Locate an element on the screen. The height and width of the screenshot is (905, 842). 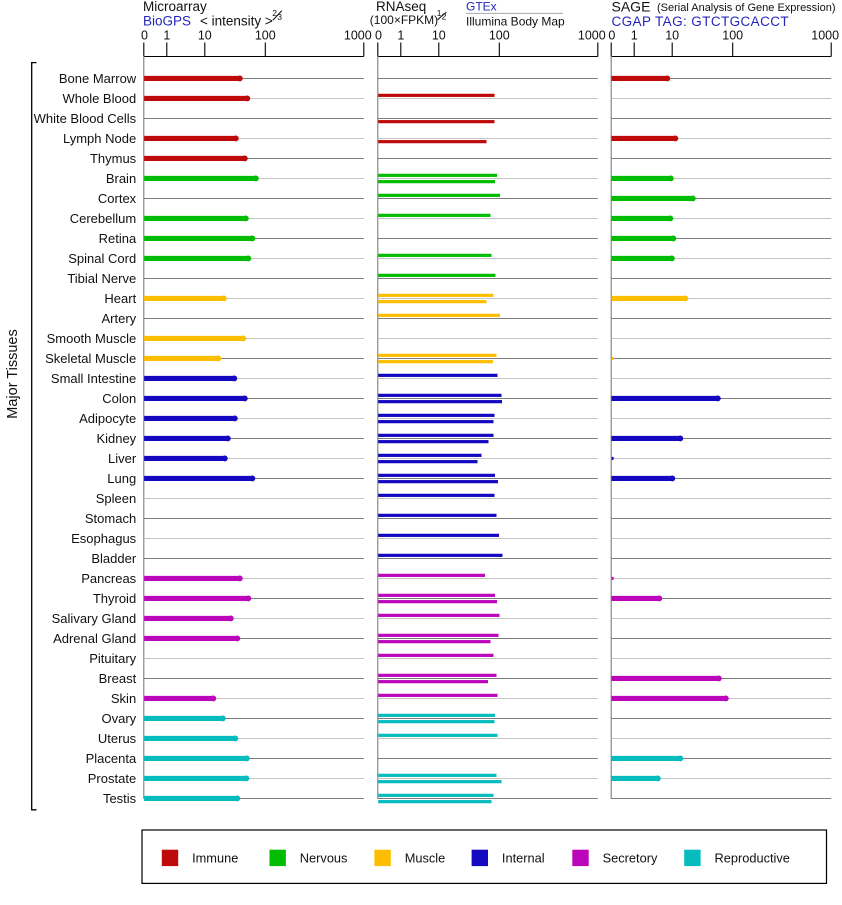
svg-text: < intensity > is located at coordinates (236, 21).